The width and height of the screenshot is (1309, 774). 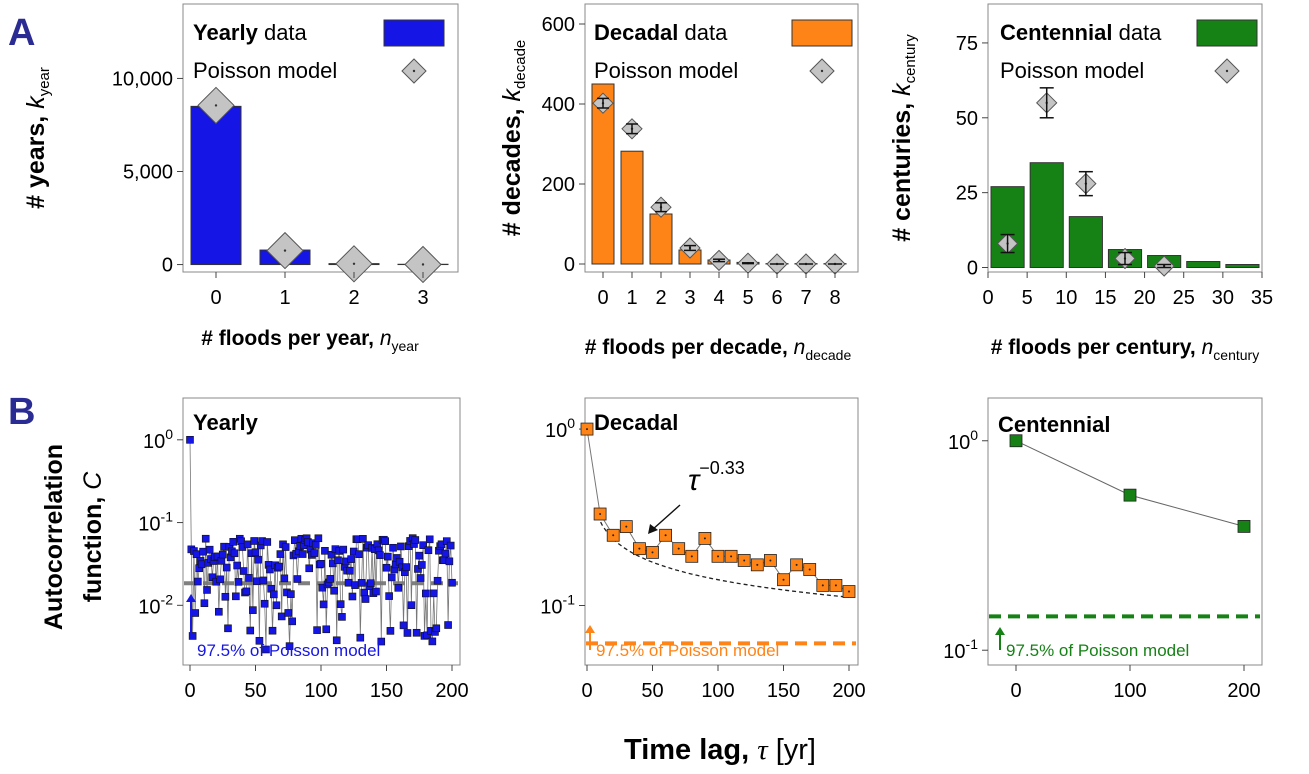 I want to click on x-tick-label-7: 7, so click(x=805, y=298).